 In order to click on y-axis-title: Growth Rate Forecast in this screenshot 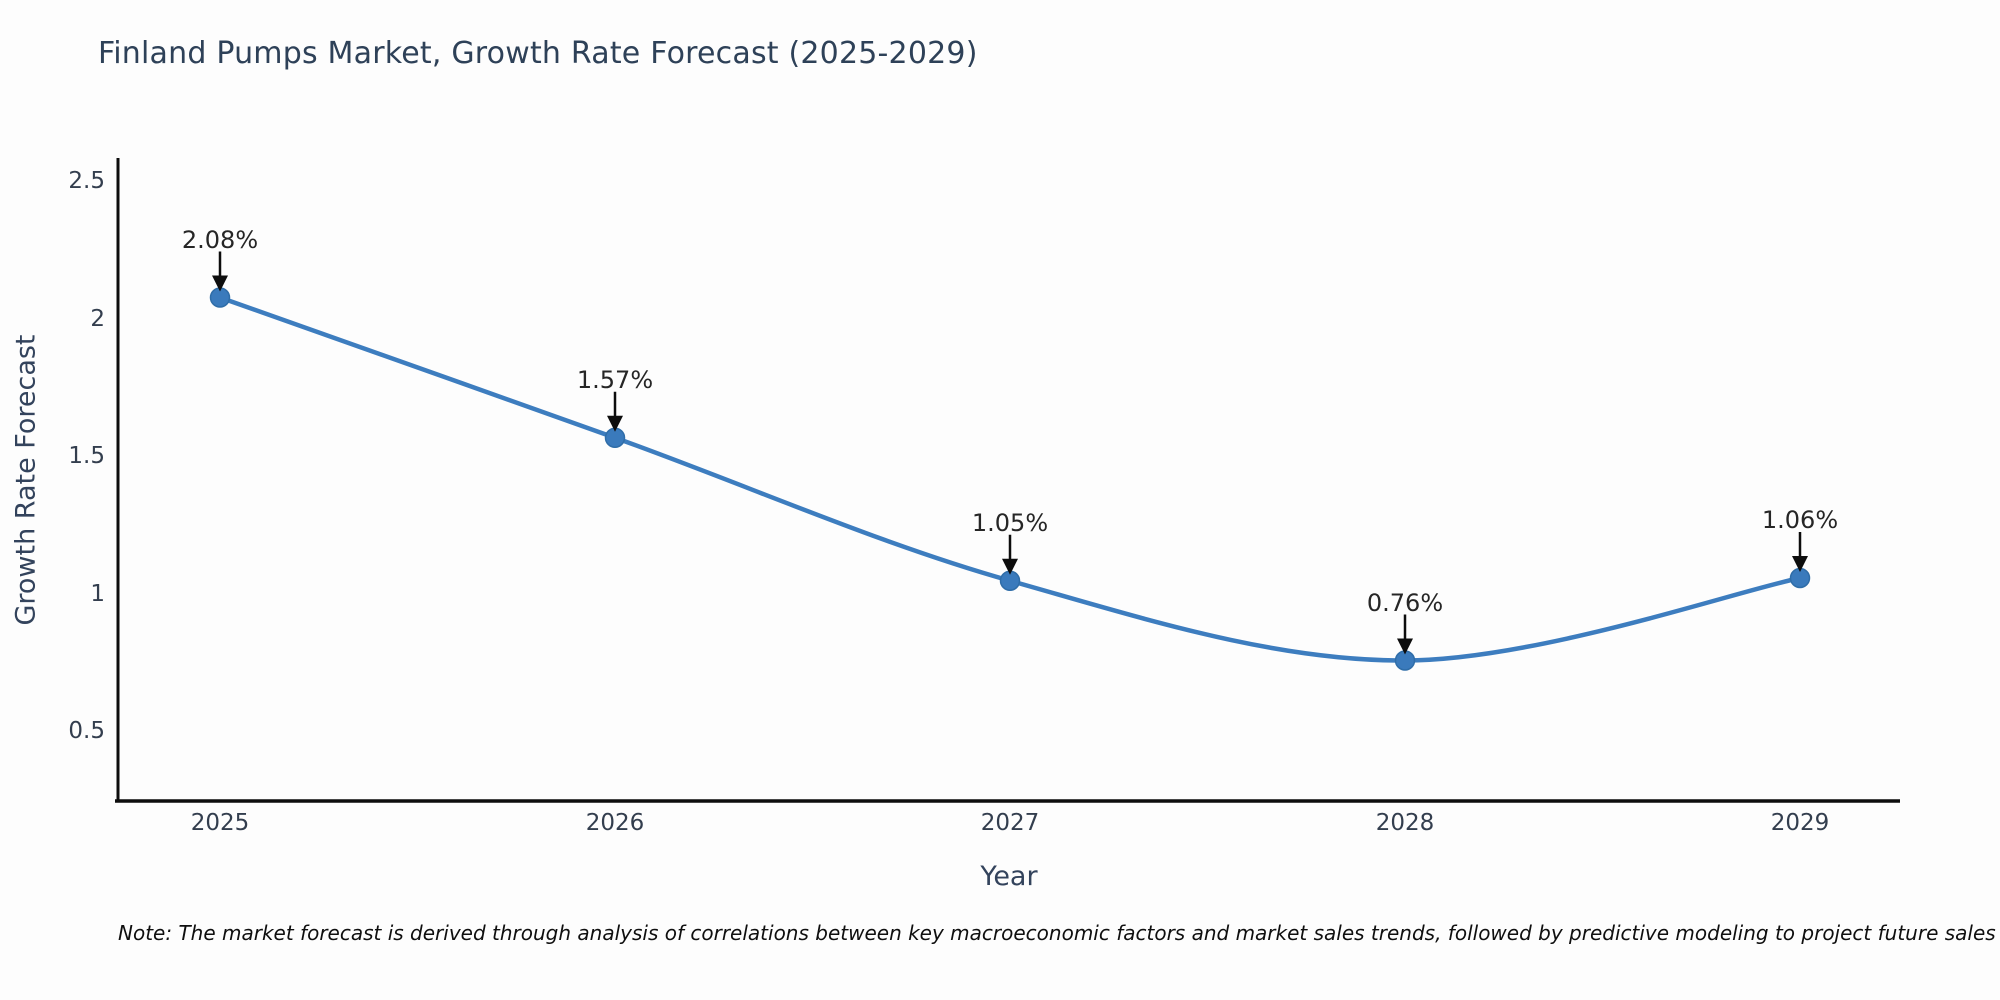, I will do `click(26, 480)`.